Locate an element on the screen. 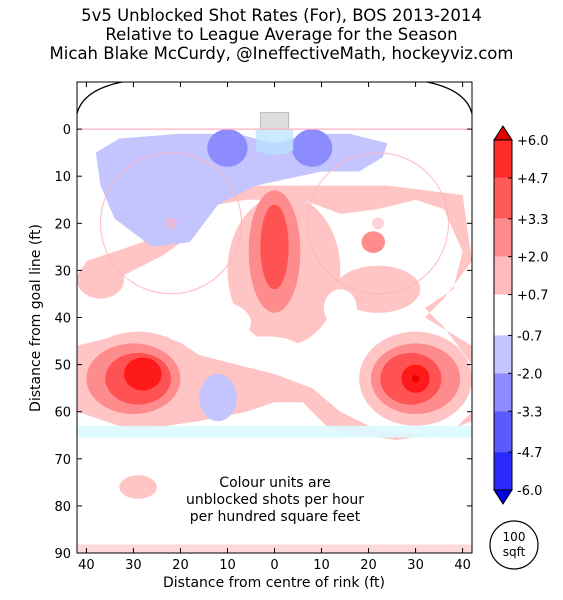 This screenshot has width=563, height=600. faceoff-circle-left is located at coordinates (171, 223).